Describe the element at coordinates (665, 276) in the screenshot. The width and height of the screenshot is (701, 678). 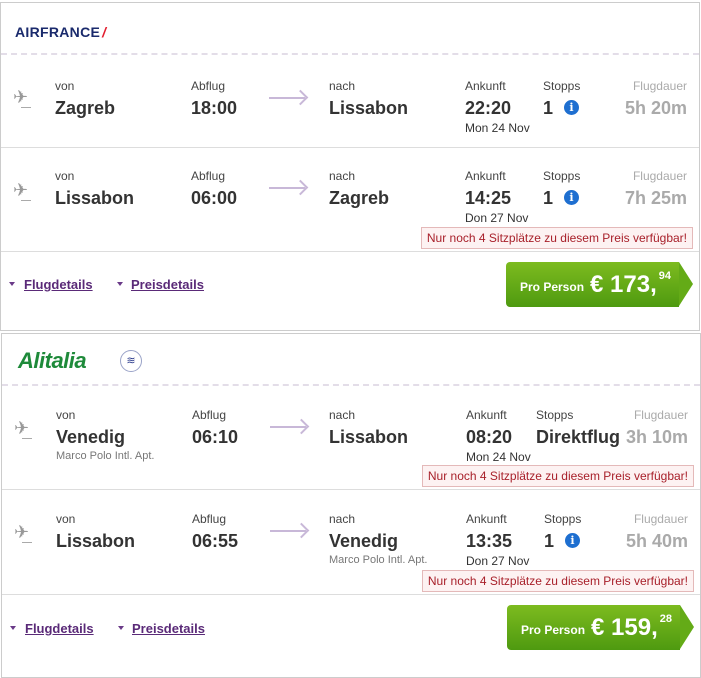
I see `price-cents: 94` at that location.